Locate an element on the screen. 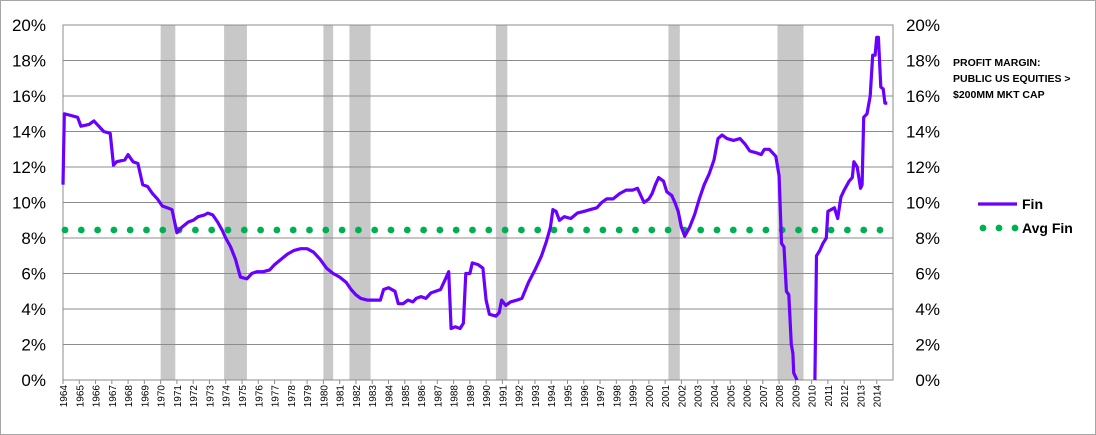 The width and height of the screenshot is (1096, 435). x-tick-label: 2009 is located at coordinates (796, 396).